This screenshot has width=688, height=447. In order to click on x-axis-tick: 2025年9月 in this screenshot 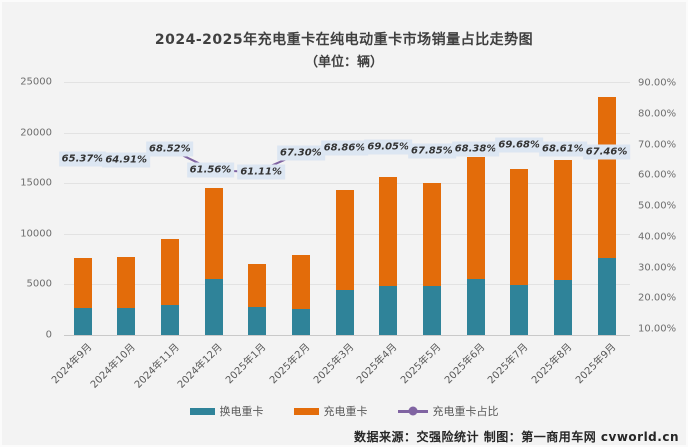, I will do `click(596, 364)`.